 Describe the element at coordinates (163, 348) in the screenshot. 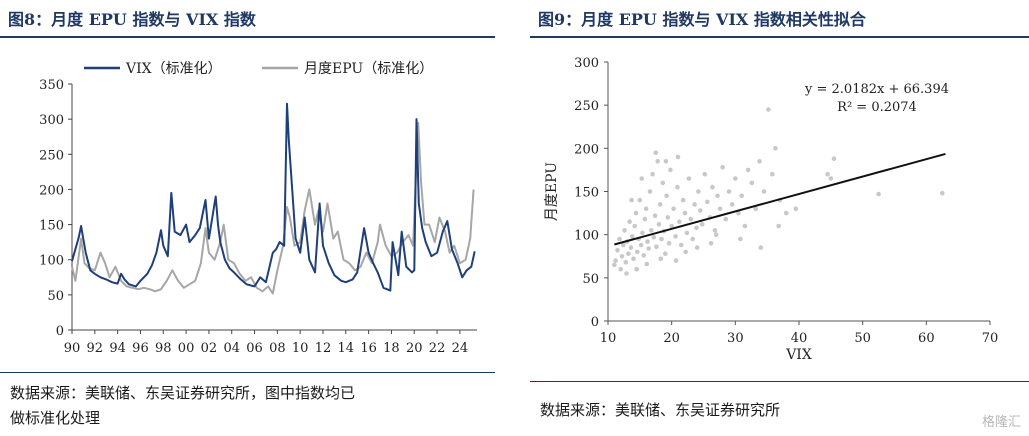

I see `x-tick-label: 98` at that location.